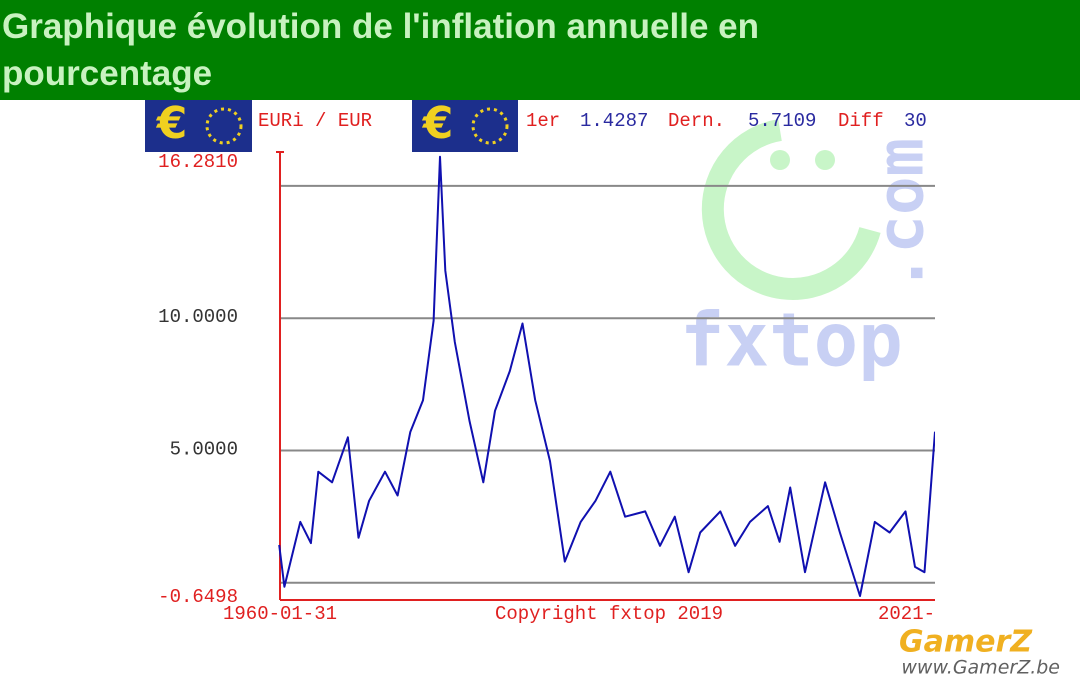 This screenshot has width=1080, height=684. What do you see at coordinates (609, 614) in the screenshot?
I see `copyright: Copyright fxtop 2019` at bounding box center [609, 614].